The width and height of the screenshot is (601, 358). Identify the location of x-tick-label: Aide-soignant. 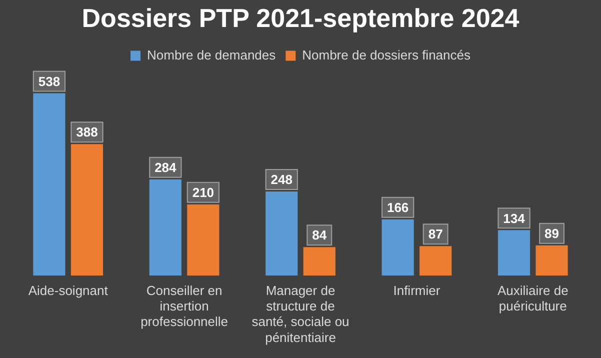
(68, 290).